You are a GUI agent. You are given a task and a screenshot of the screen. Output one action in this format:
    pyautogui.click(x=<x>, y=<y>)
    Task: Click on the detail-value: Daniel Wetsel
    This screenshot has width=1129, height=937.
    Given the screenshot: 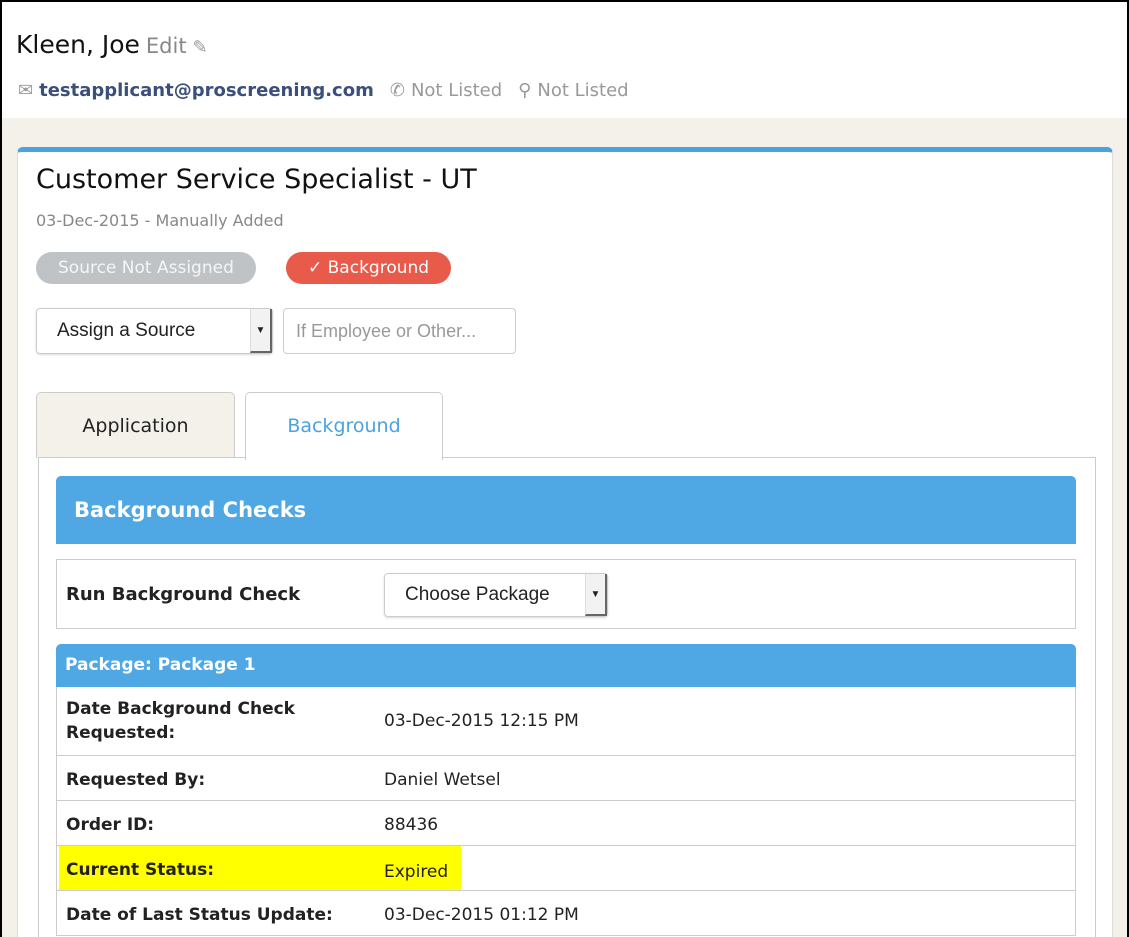 What is the action you would take?
    pyautogui.click(x=442, y=780)
    